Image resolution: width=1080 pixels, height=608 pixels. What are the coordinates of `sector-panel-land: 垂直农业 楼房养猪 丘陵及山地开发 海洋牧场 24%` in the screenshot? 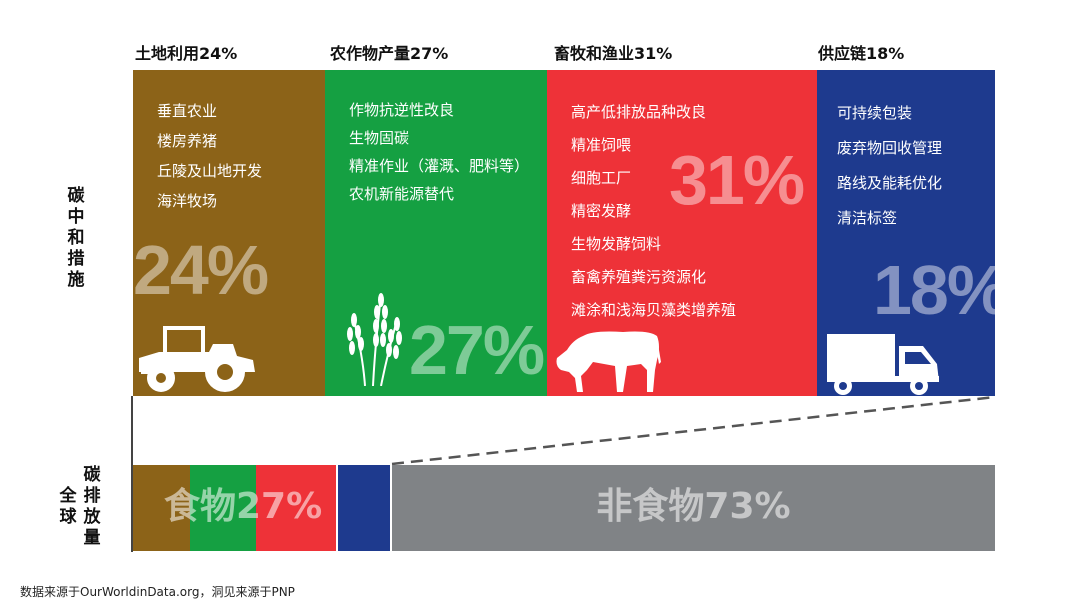 It's located at (229, 233).